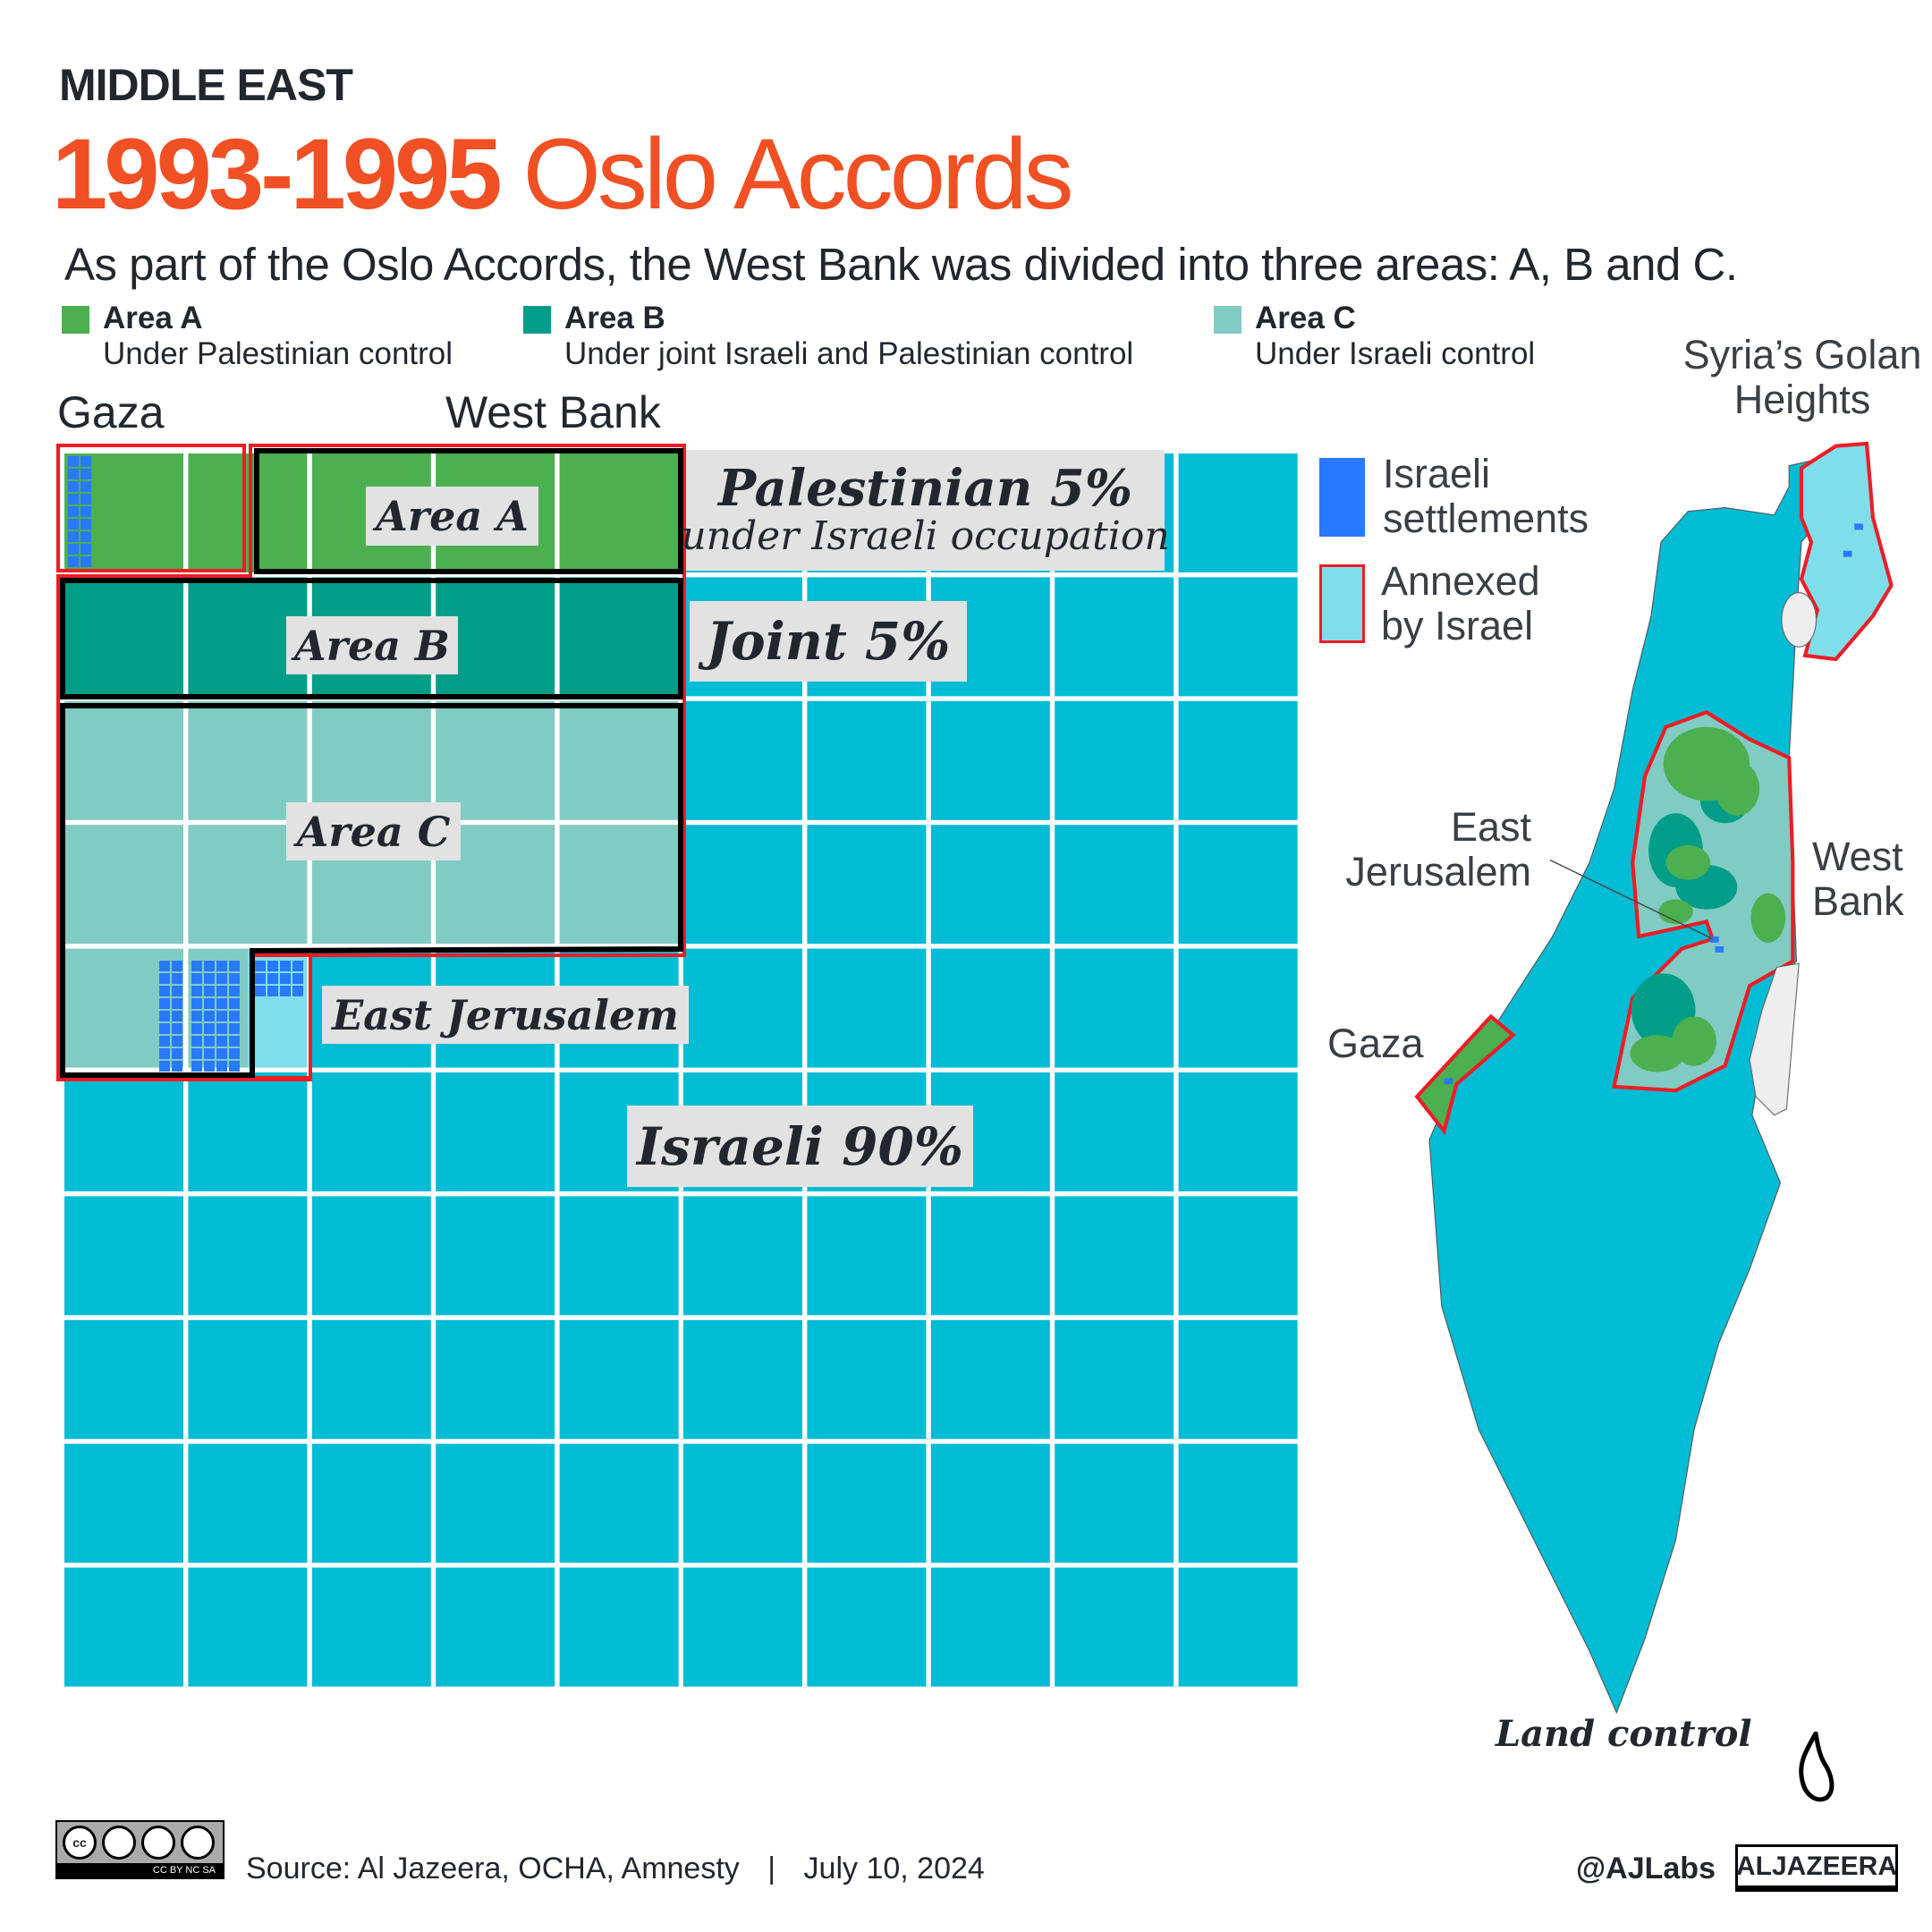  I want to click on area-b-outline, so click(371, 638).